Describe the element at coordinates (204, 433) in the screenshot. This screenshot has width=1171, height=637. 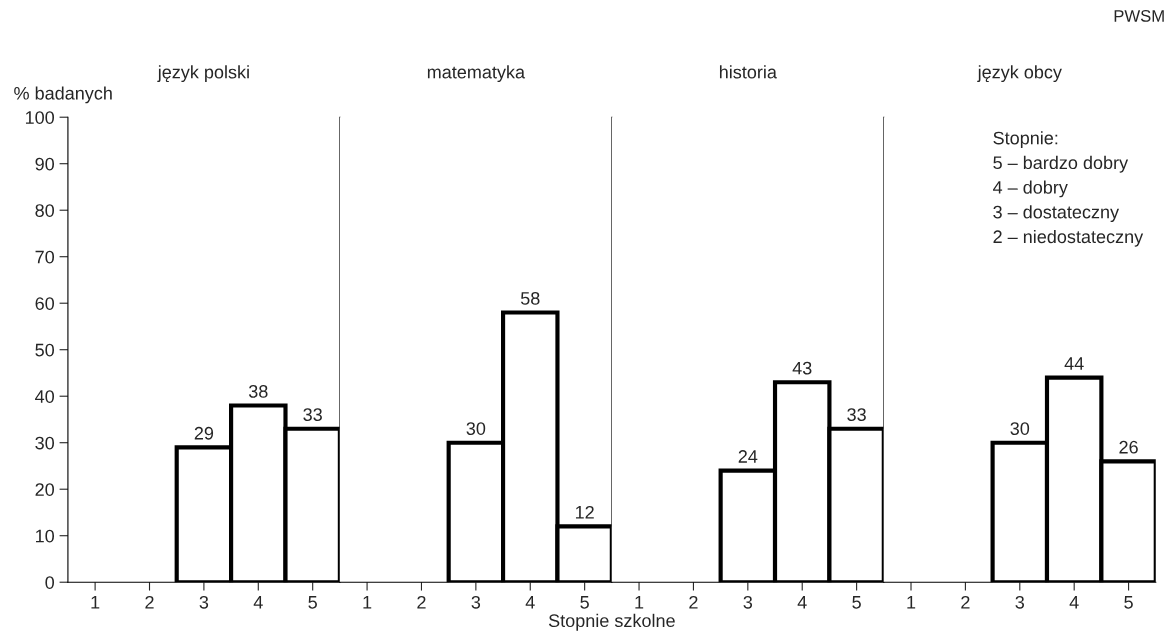
I see `data-label: 29` at that location.